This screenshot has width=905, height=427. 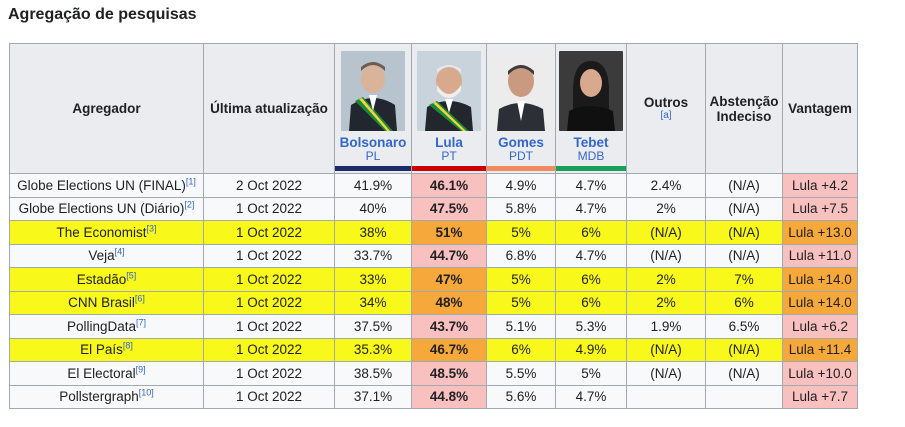 What do you see at coordinates (666, 326) in the screenshot?
I see `outros-cell-text: 1.9%` at bounding box center [666, 326].